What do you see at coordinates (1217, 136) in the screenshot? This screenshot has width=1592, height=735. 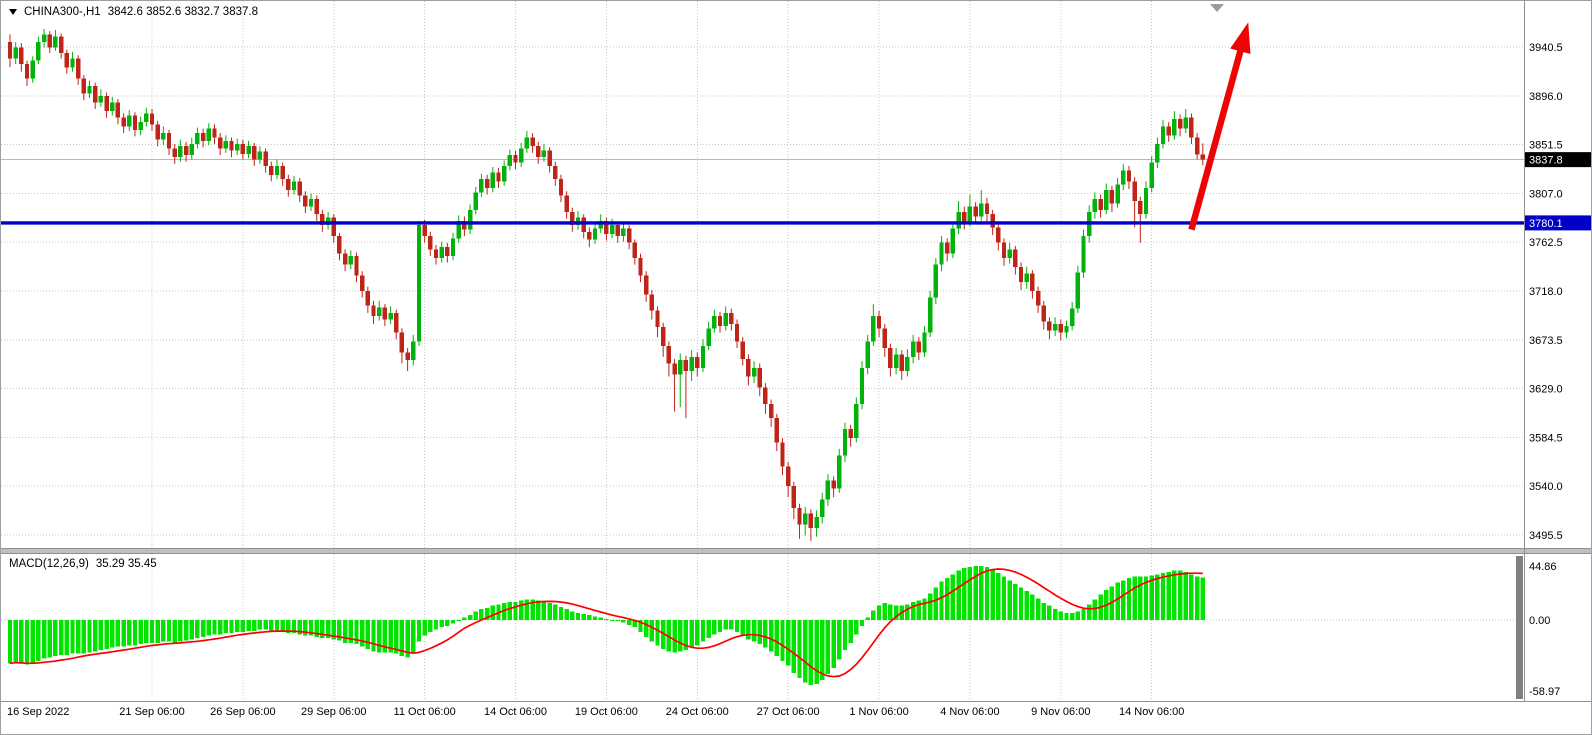 I see `trend-arrow-line` at bounding box center [1217, 136].